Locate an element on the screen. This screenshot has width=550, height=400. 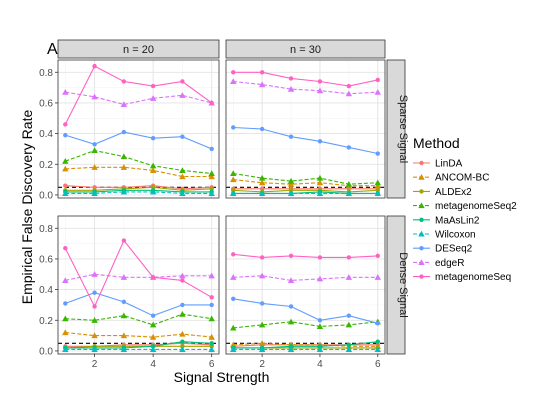
series-line-linda is located at coordinates (138, 187).